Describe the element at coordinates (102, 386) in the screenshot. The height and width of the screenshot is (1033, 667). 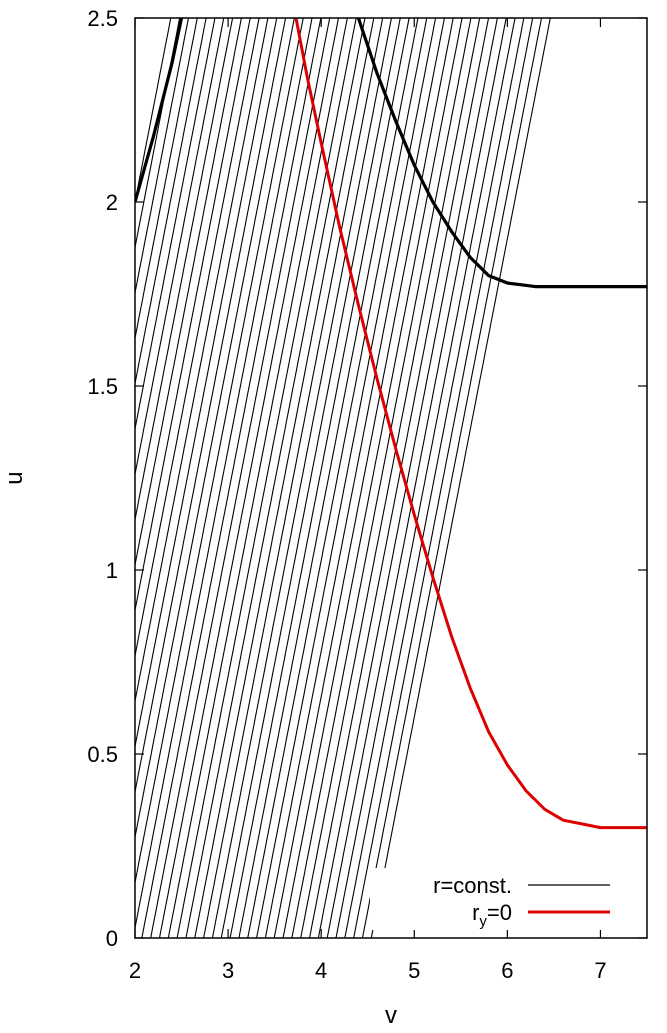
I see `y-tick-label-3: 1.5` at that location.